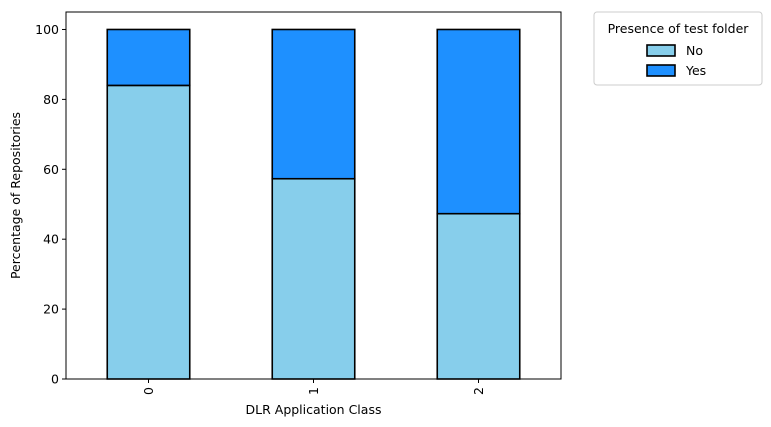 This screenshot has width=771, height=427. I want to click on y-tick-label: 20, so click(51, 309).